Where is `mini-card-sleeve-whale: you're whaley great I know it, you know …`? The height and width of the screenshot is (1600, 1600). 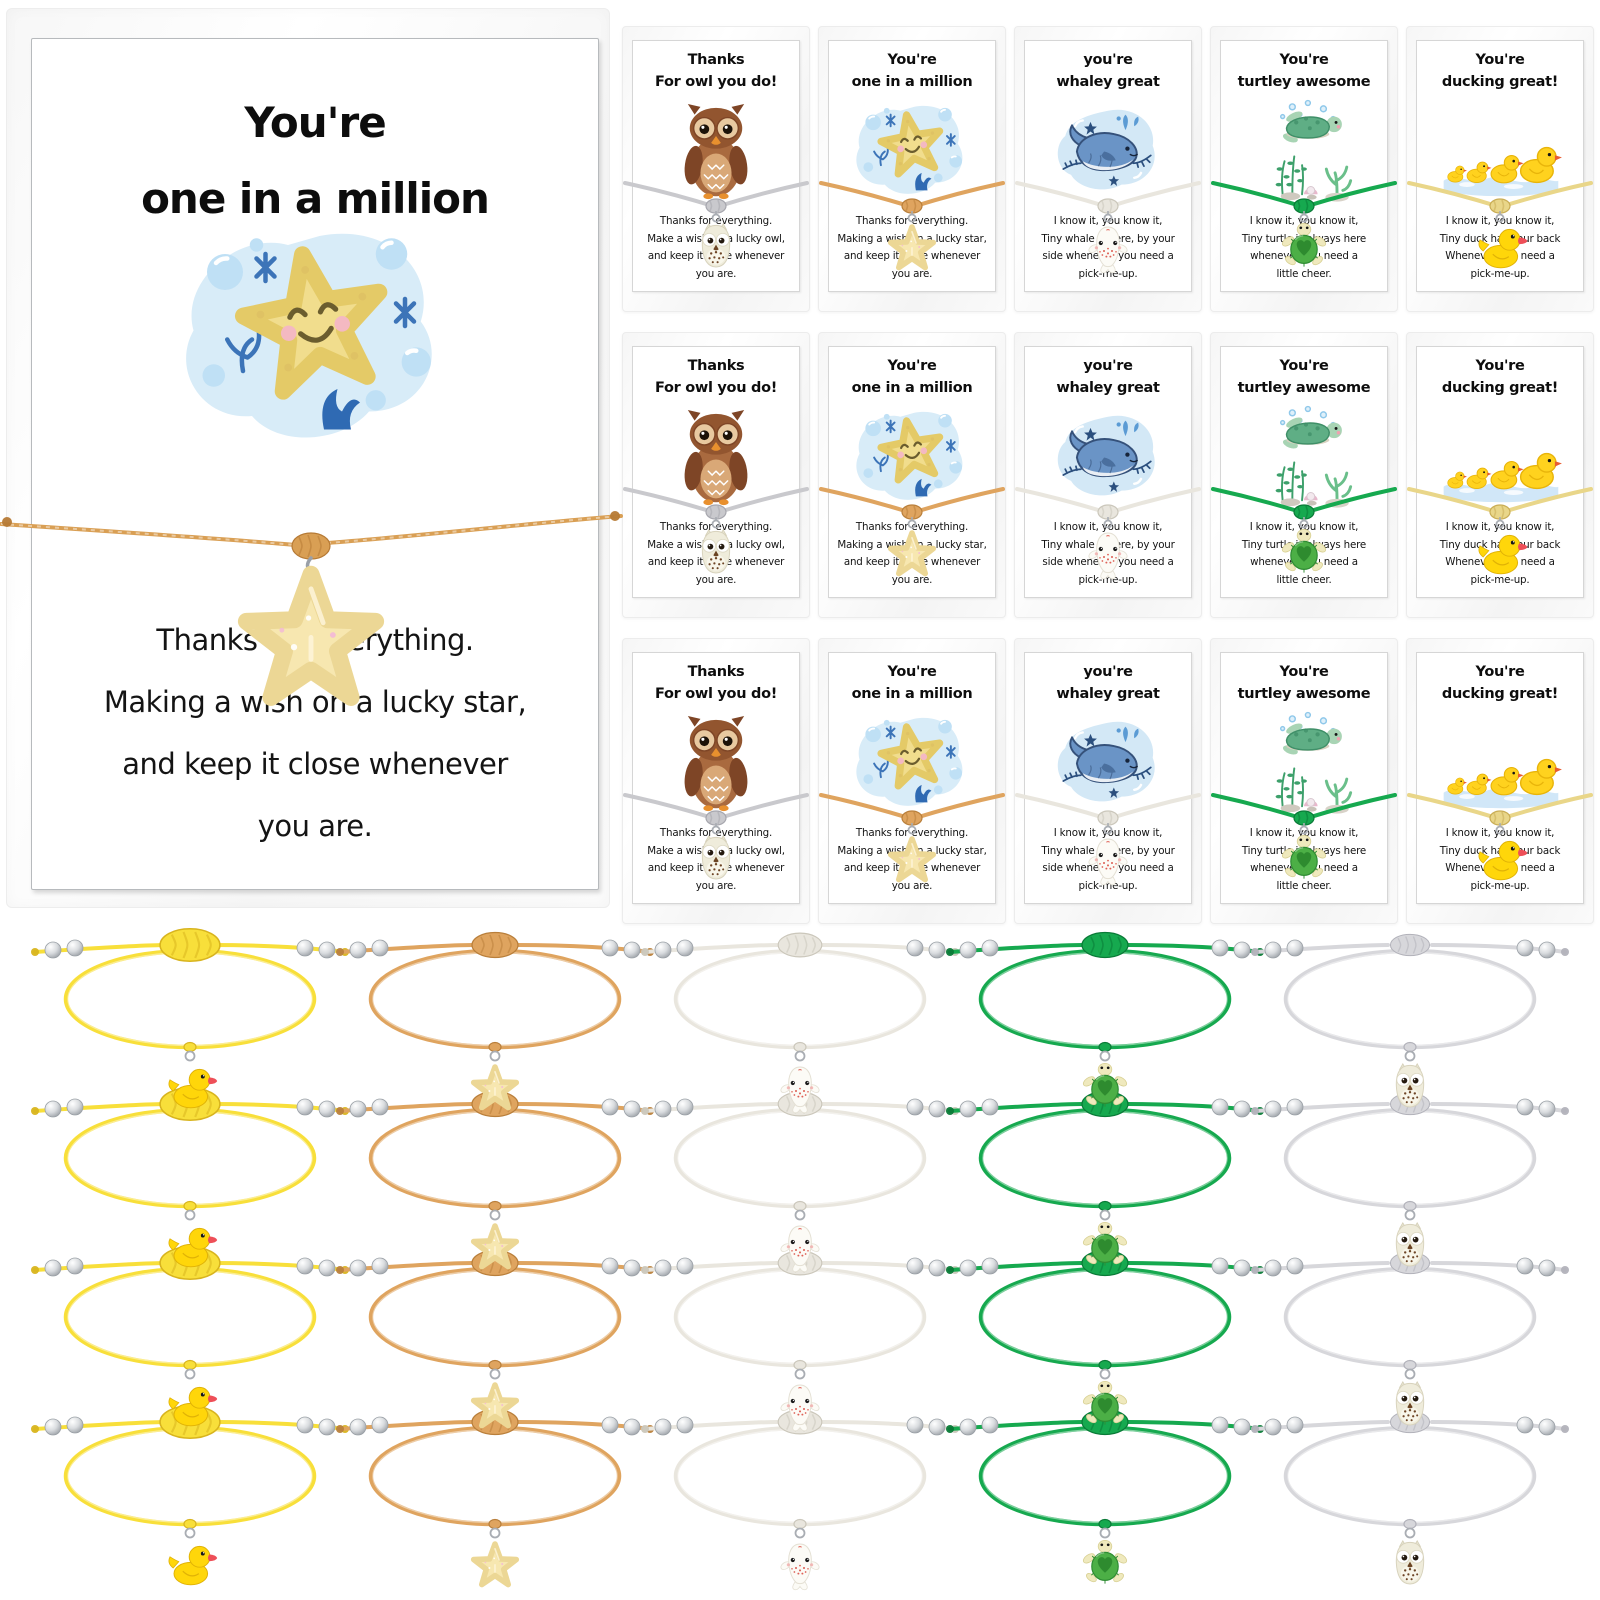
mini-card-sleeve-whale: you're whaley great I know it, you know … is located at coordinates (1108, 475).